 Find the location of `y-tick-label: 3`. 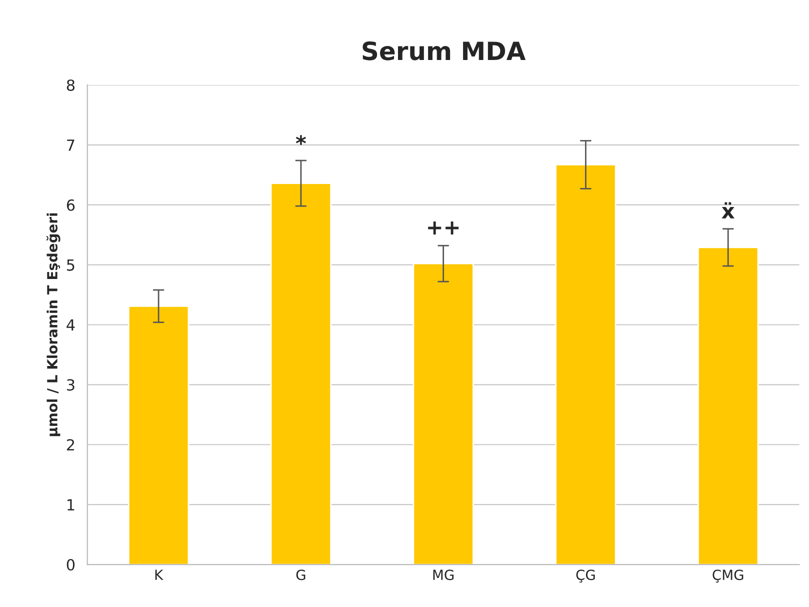

y-tick-label: 3 is located at coordinates (70, 385).